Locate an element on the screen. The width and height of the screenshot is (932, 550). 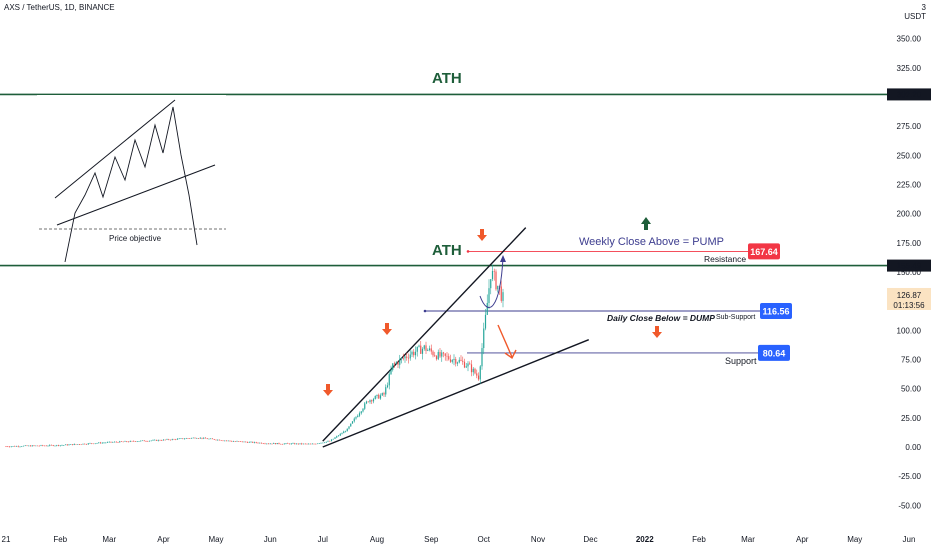
target-price-tag-bg is located at coordinates (764, 251).